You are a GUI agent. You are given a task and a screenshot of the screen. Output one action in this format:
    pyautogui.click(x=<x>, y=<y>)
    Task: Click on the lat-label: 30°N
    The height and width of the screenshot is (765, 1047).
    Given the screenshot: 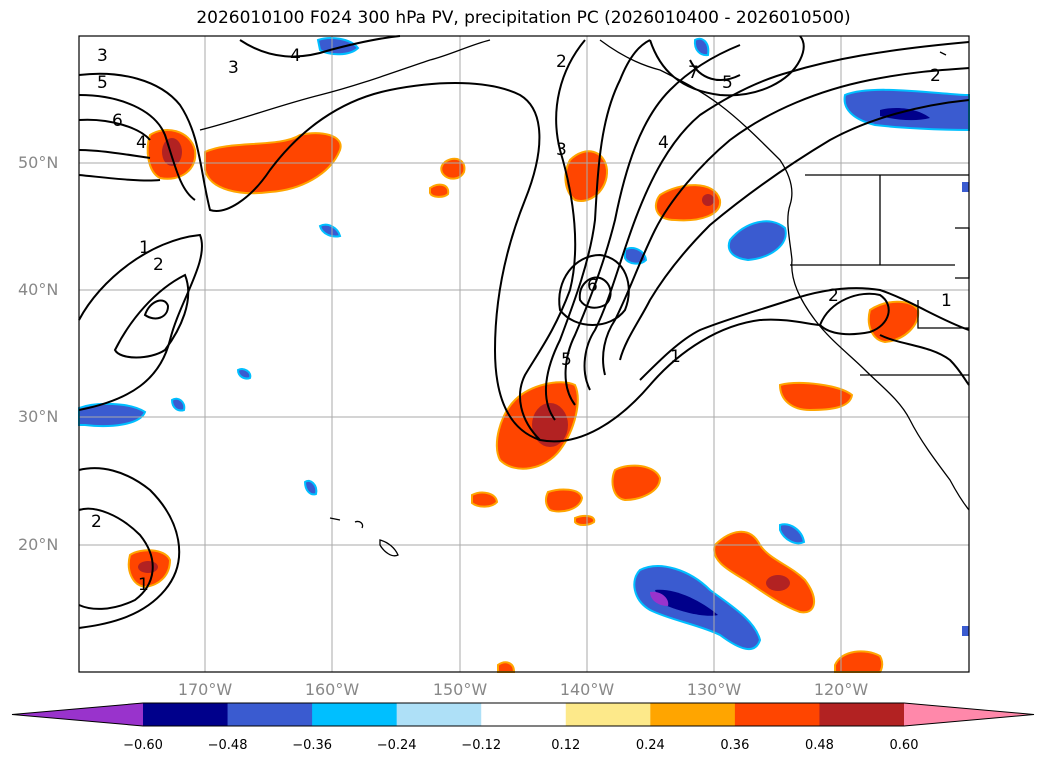 What is the action you would take?
    pyautogui.click(x=38, y=416)
    